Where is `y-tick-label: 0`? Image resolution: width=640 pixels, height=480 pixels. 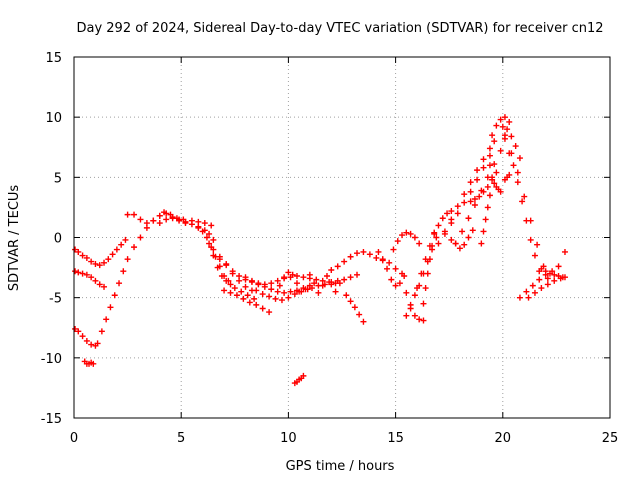 y-tick-label: 0 is located at coordinates (58, 239).